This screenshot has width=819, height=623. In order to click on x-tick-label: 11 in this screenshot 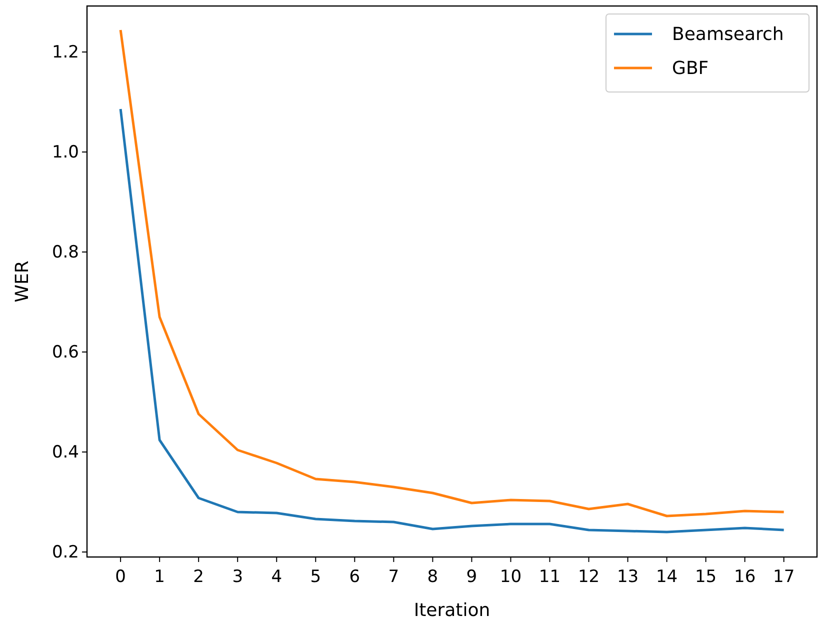, I will do `click(549, 577)`.